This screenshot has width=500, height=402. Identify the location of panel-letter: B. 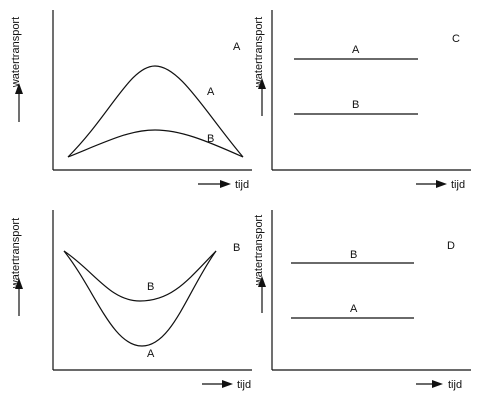
(236, 248).